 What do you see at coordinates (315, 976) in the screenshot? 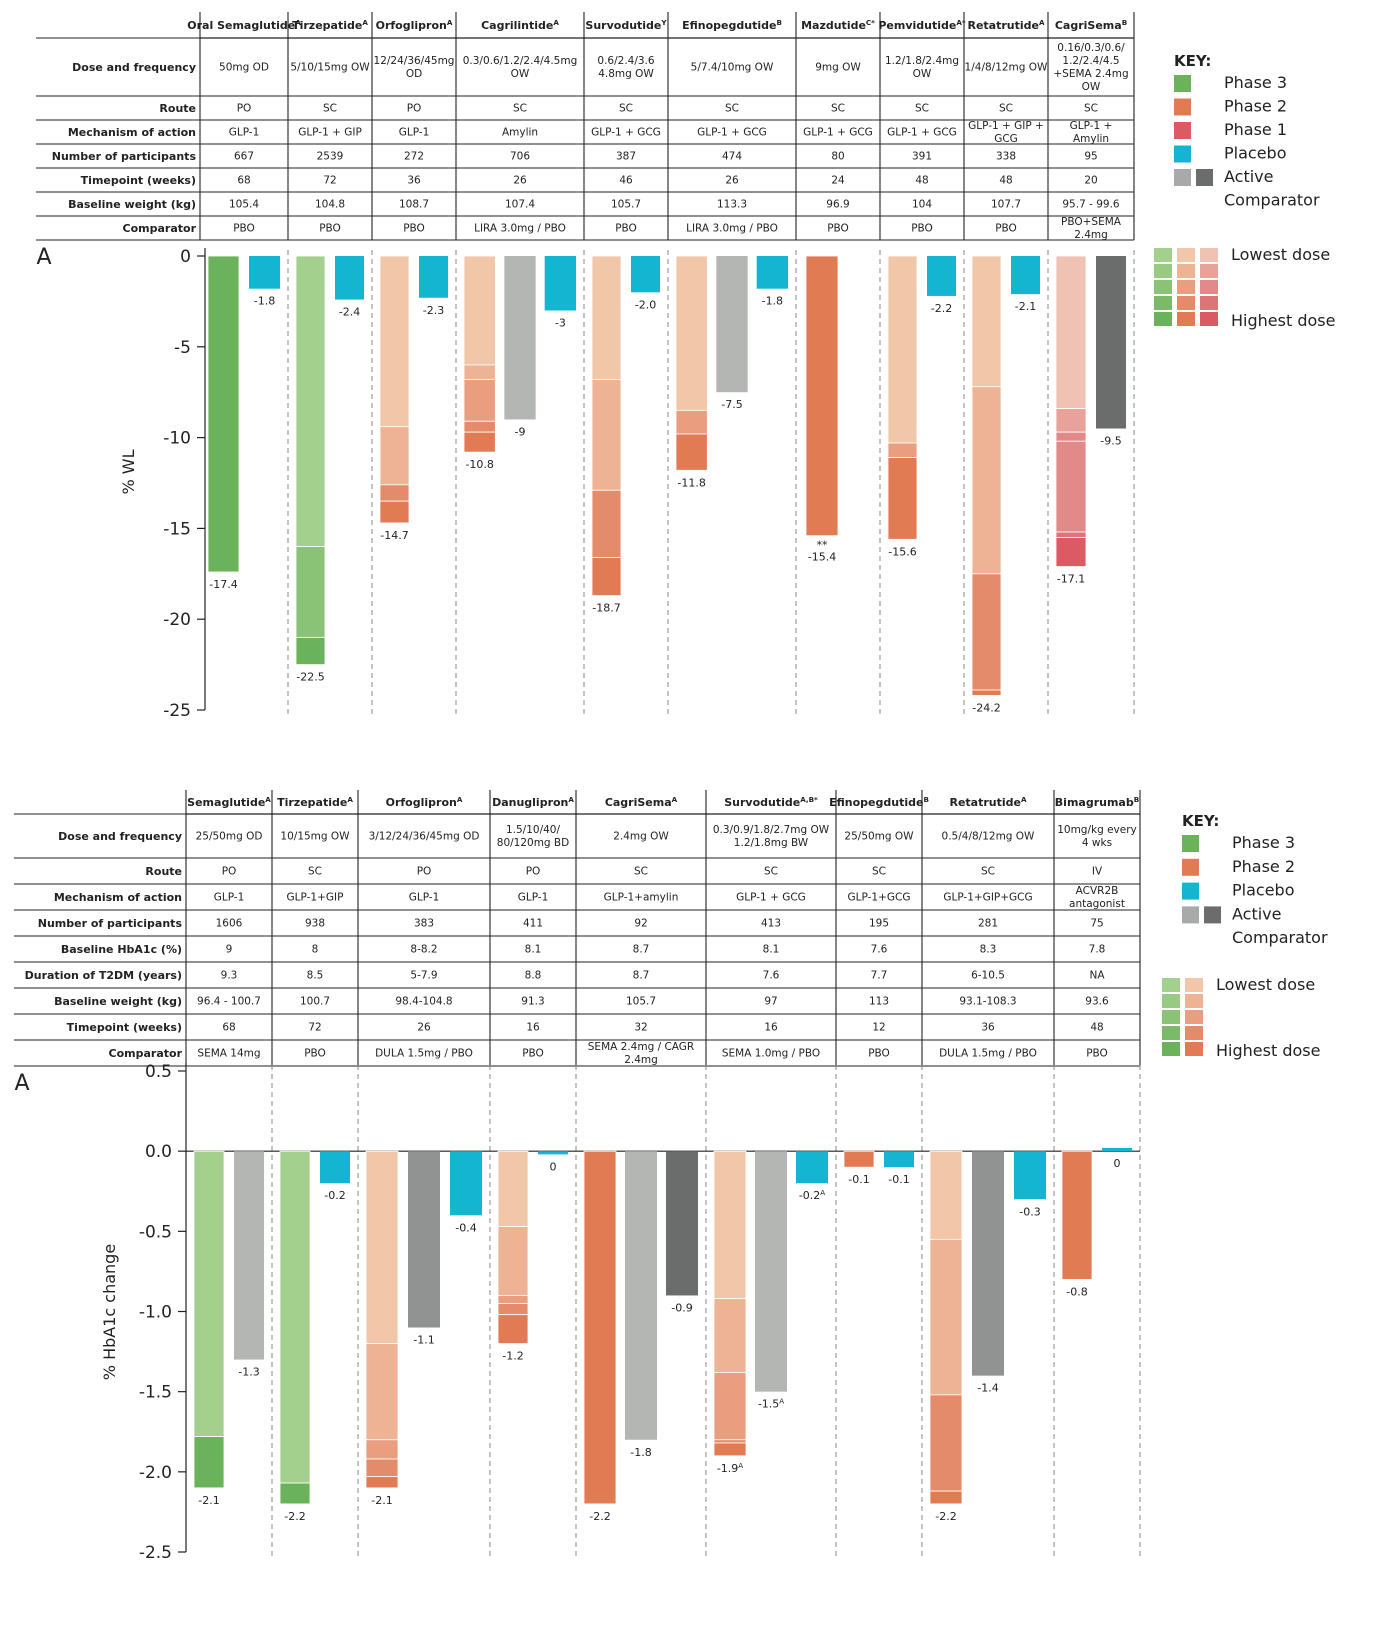
I see `table-cell: 8.5` at bounding box center [315, 976].